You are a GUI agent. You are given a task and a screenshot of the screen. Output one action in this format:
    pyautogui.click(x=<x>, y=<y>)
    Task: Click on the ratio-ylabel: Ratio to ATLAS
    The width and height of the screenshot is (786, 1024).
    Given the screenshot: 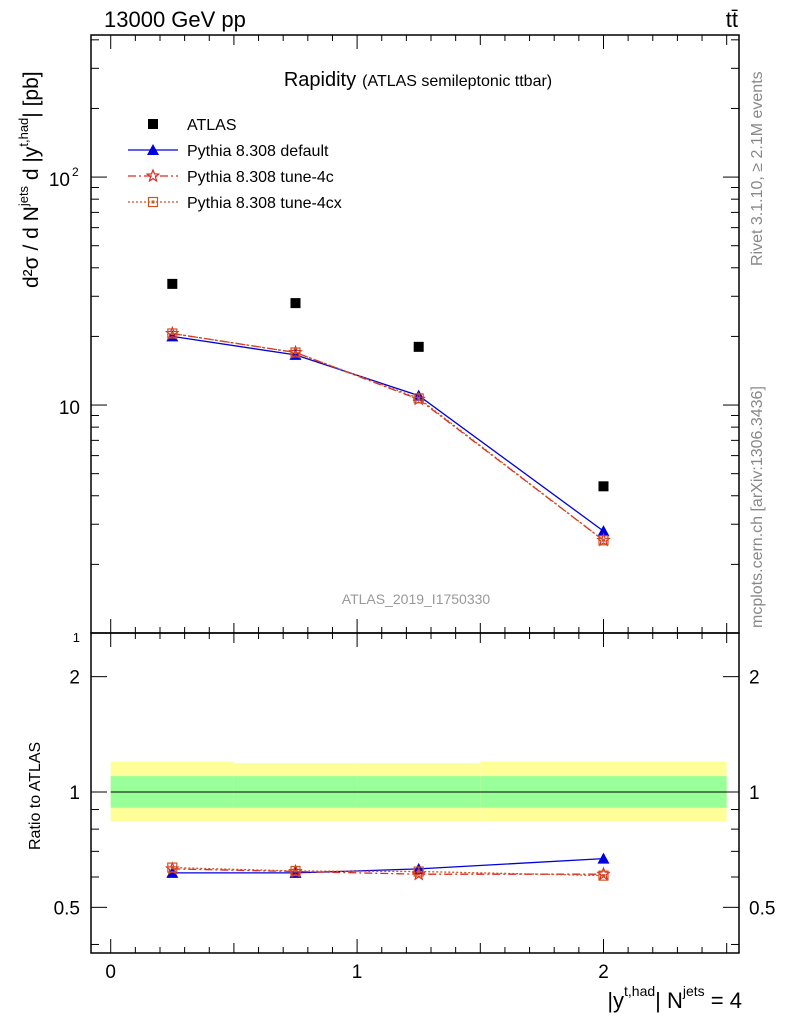 What is the action you would take?
    pyautogui.click(x=35, y=796)
    